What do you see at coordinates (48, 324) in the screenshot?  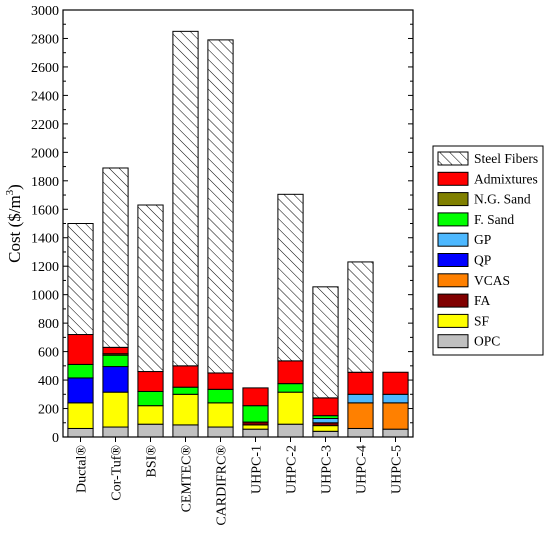 I see `y-tick-label: 800` at bounding box center [48, 324].